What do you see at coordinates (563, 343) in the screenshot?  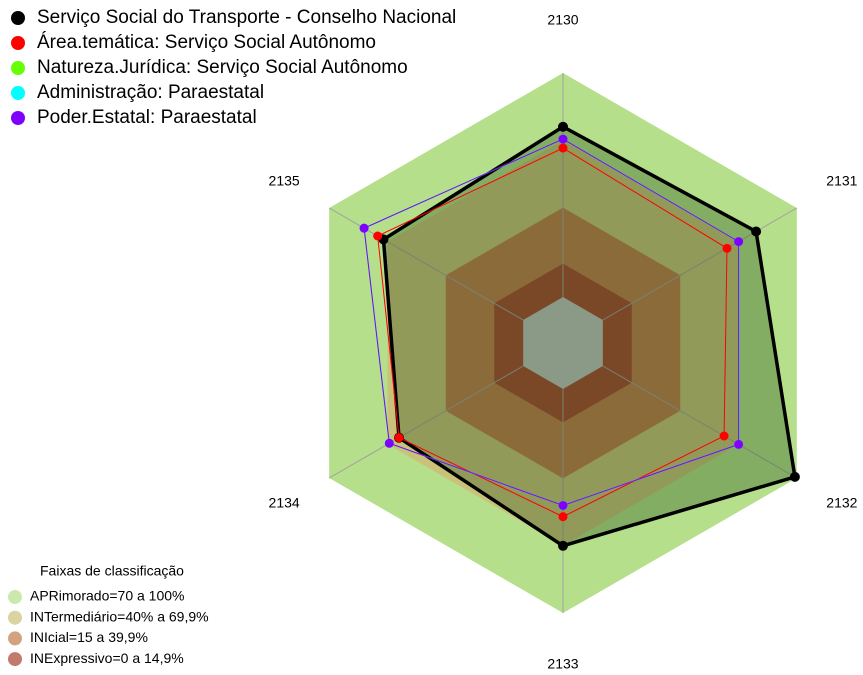 I see `center-hole` at bounding box center [563, 343].